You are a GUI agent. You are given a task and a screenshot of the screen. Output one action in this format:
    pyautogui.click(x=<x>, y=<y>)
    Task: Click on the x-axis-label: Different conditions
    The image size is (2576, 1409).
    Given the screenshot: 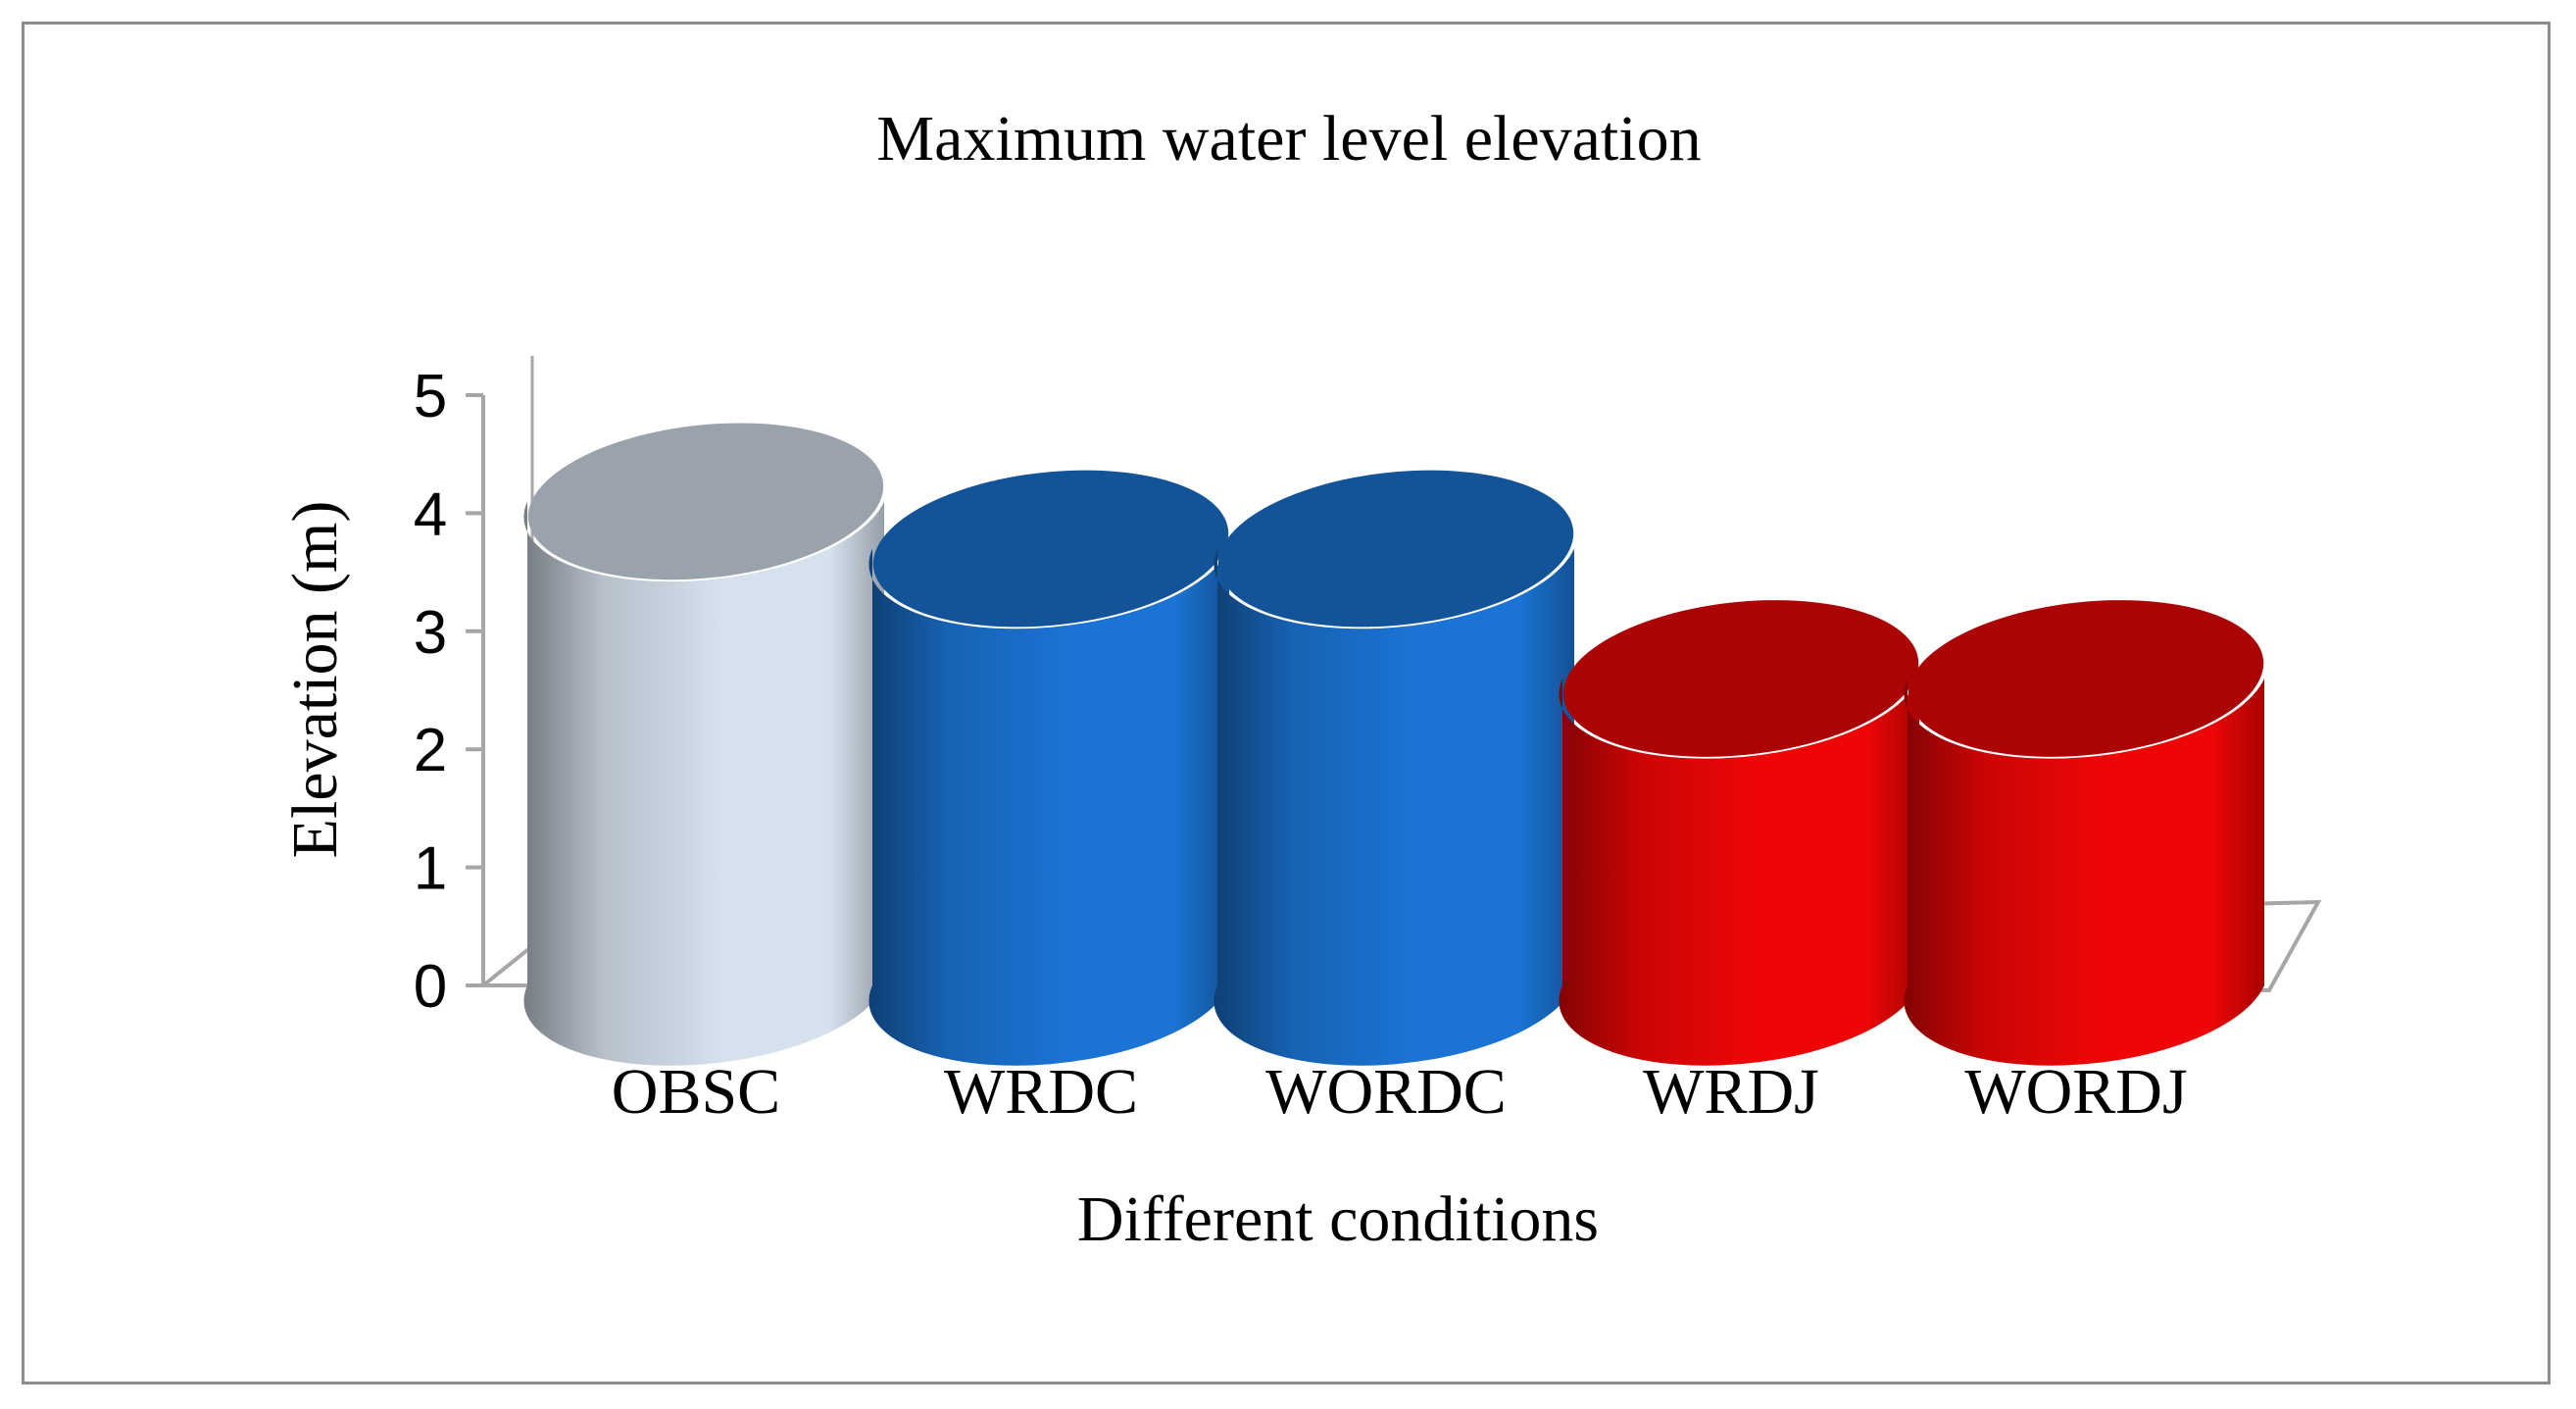 What is the action you would take?
    pyautogui.click(x=1338, y=1219)
    